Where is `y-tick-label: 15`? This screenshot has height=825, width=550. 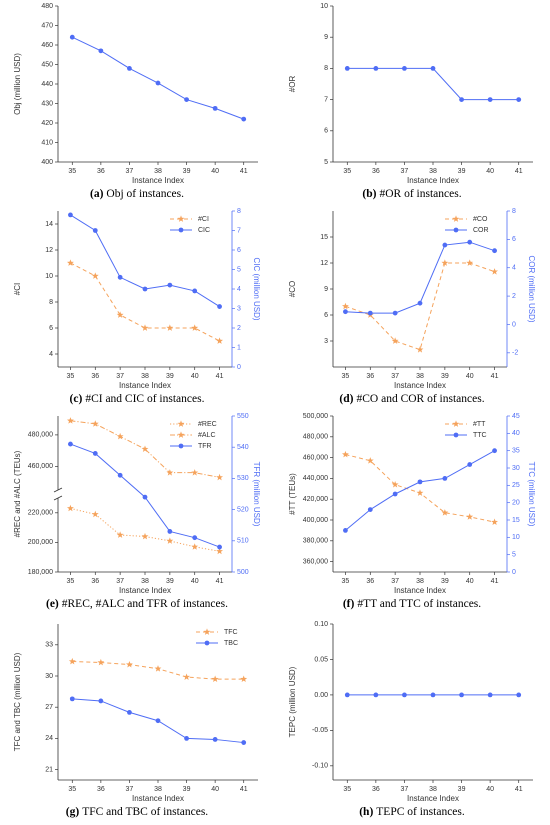
y-tick-label: 15 is located at coordinates (324, 237).